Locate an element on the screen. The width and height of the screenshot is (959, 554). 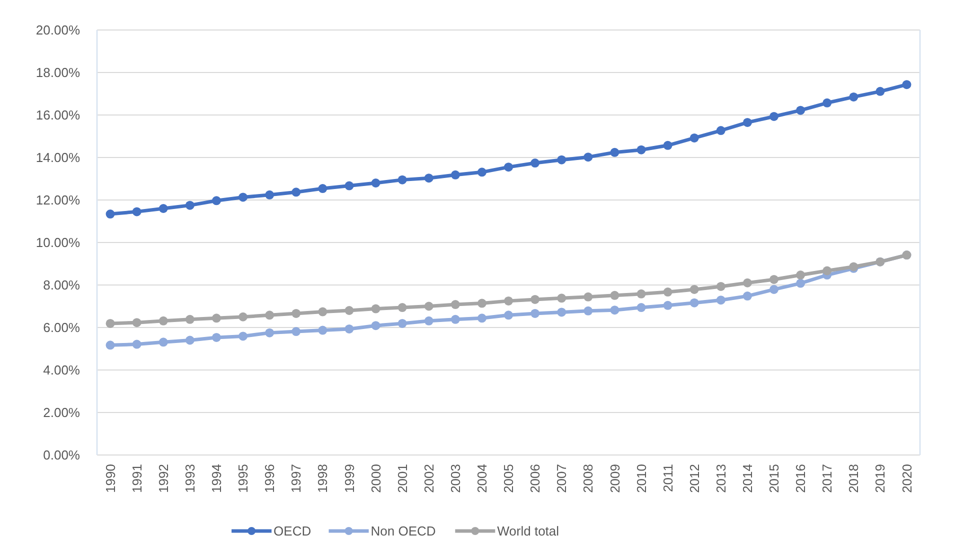
x-tick-label: 2006 is located at coordinates (535, 478).